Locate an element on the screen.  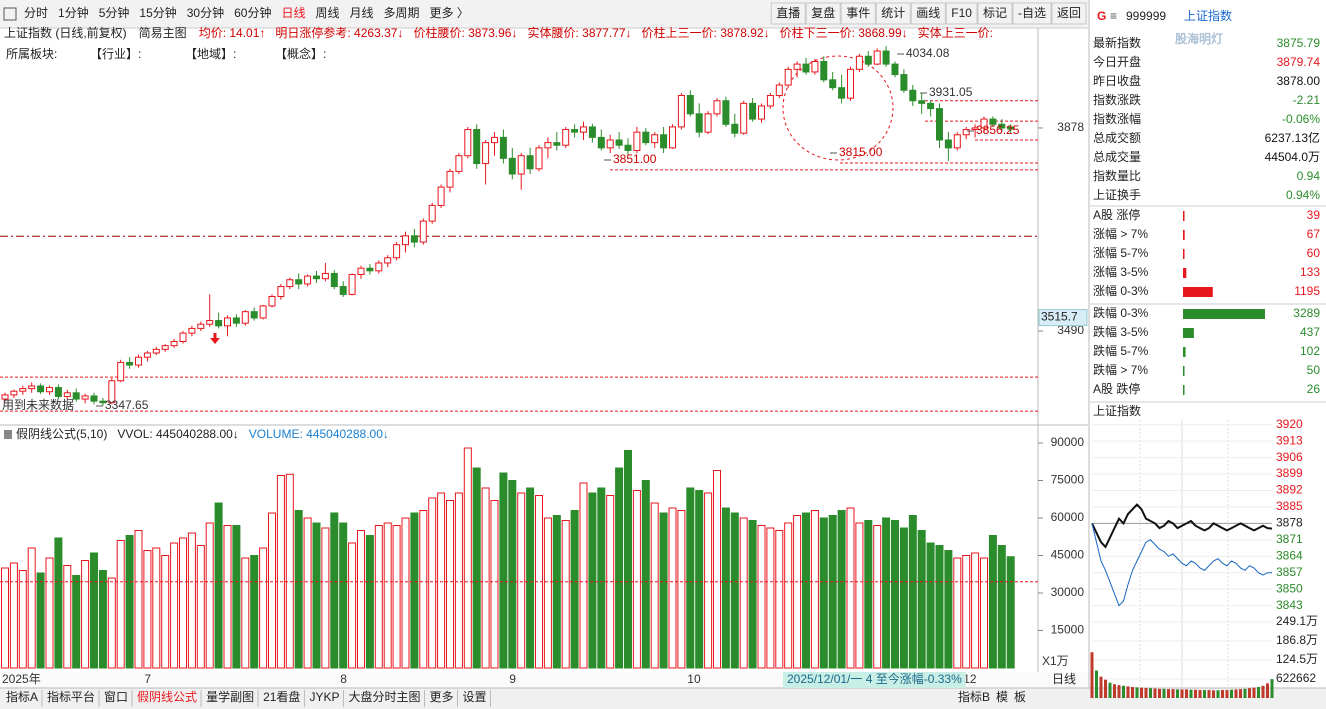
toolbar-button: 复盘 is located at coordinates (823, 12).